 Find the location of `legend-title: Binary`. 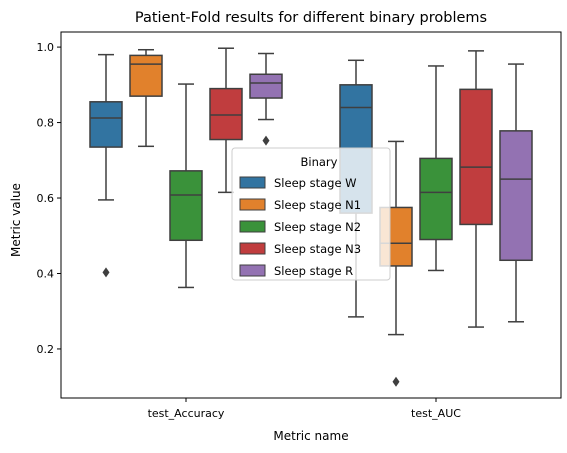

legend-title: Binary is located at coordinates (319, 162).